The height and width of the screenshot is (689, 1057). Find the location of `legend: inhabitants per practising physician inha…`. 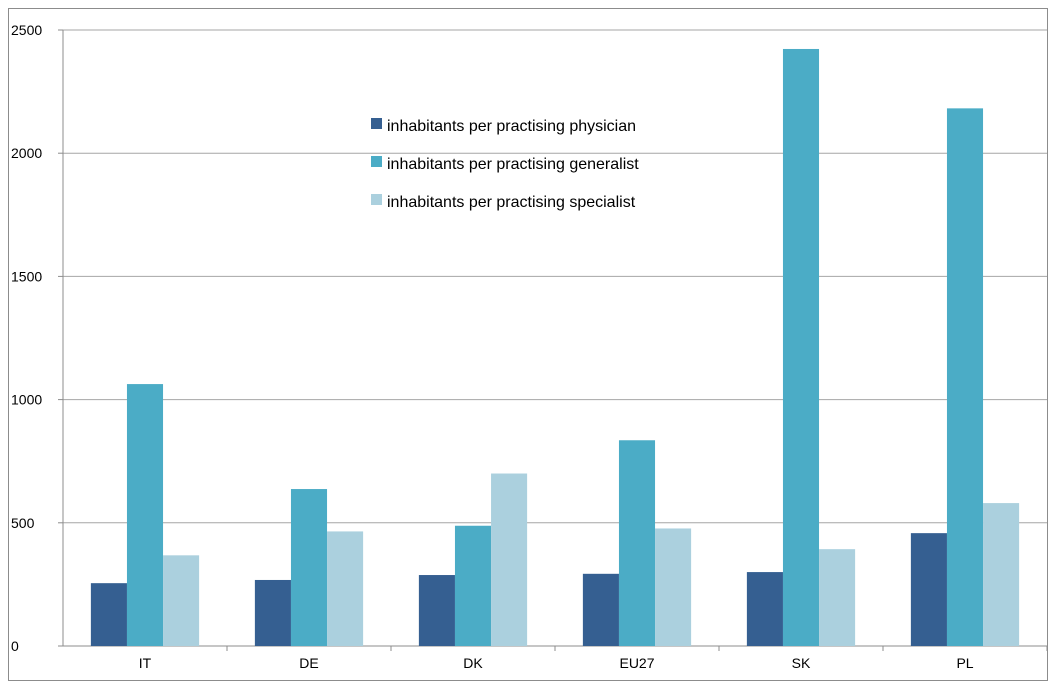

legend: inhabitants per practising physician inha… is located at coordinates (505, 164).